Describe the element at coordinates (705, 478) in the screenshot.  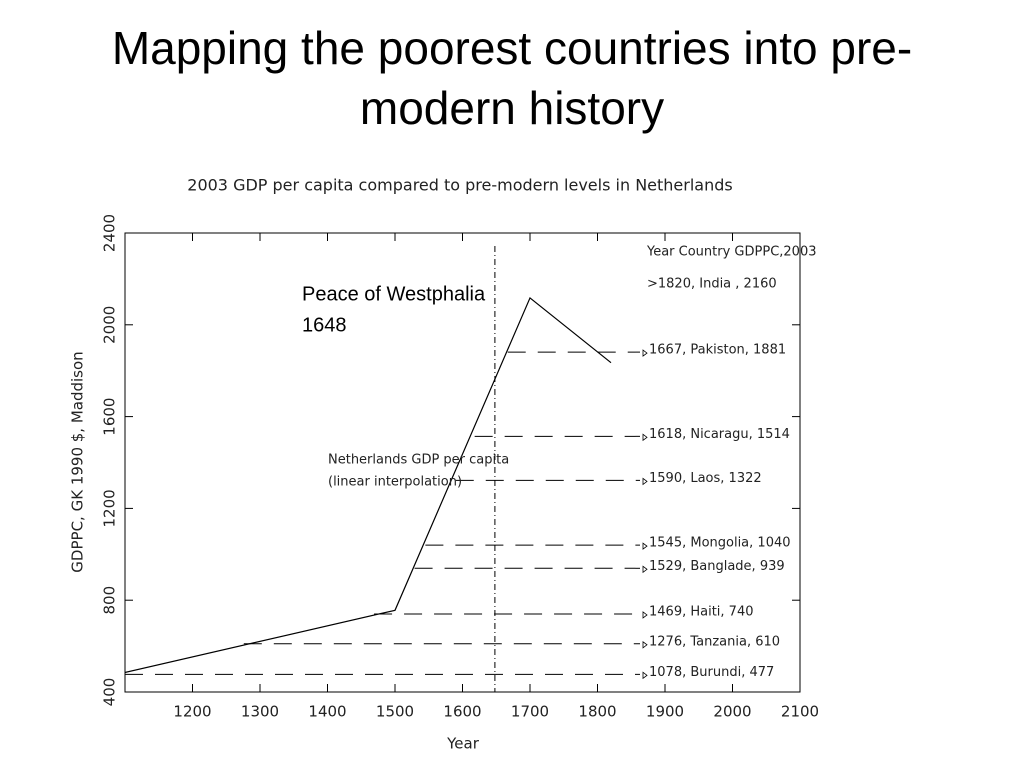
I see `reference-label: 1590, Laos, 1322` at that location.